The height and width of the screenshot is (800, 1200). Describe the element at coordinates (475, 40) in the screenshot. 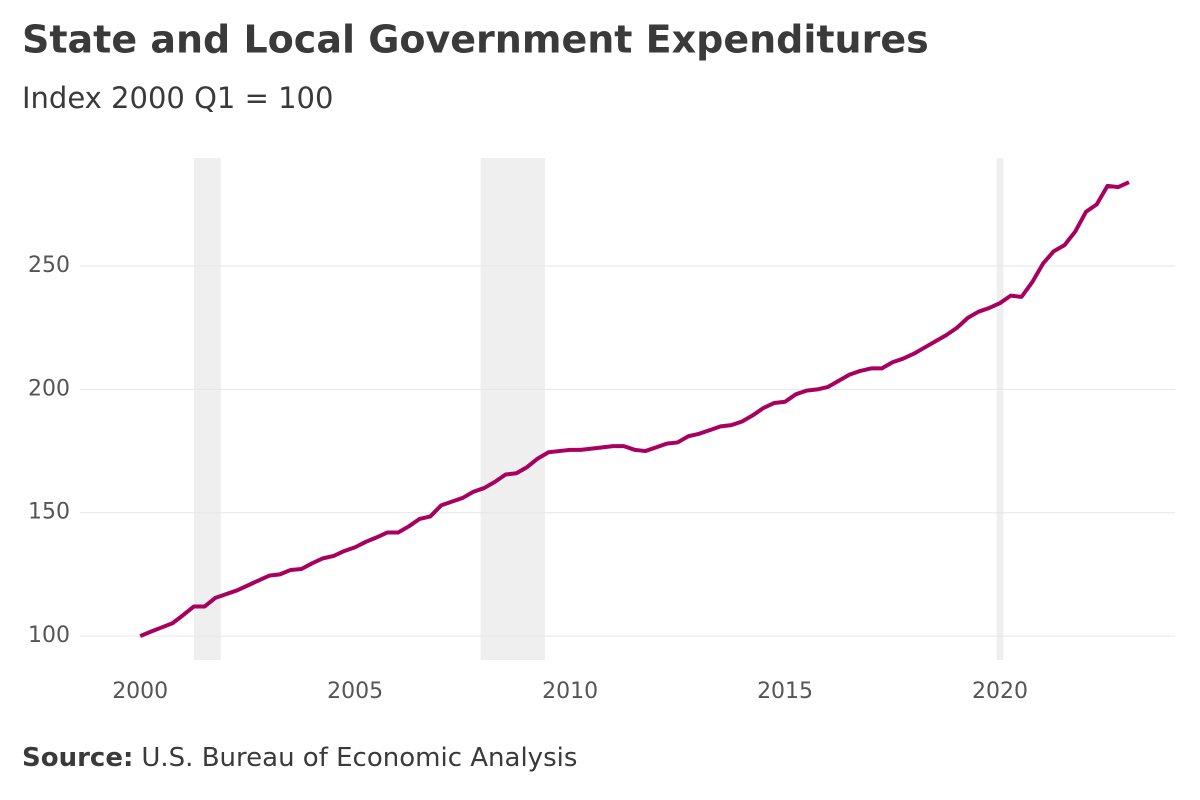

I see `chart-title: State and Local Government Expenditures` at that location.